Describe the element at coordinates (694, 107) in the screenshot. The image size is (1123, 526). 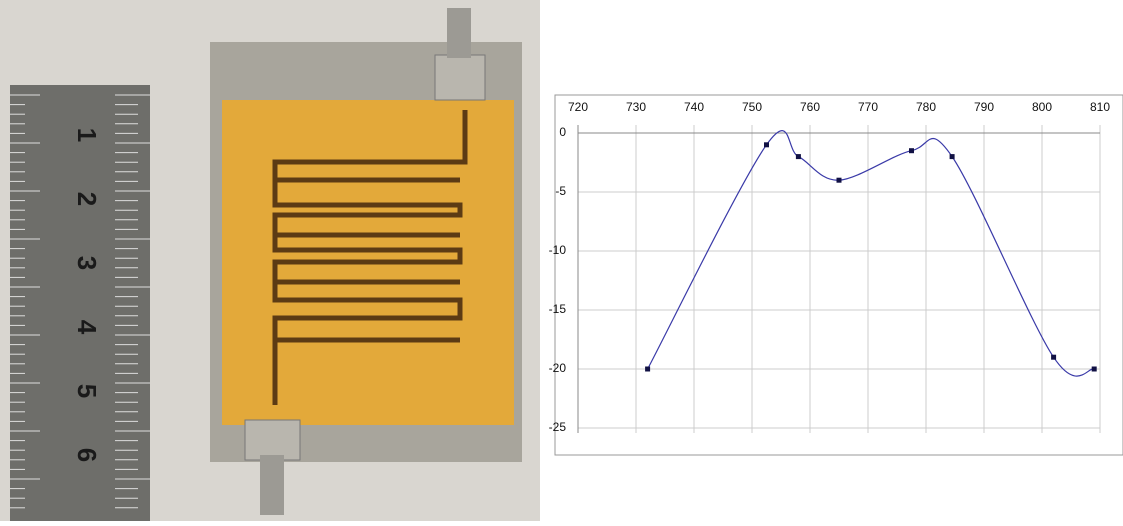
I see `x-tick-label: 740` at that location.